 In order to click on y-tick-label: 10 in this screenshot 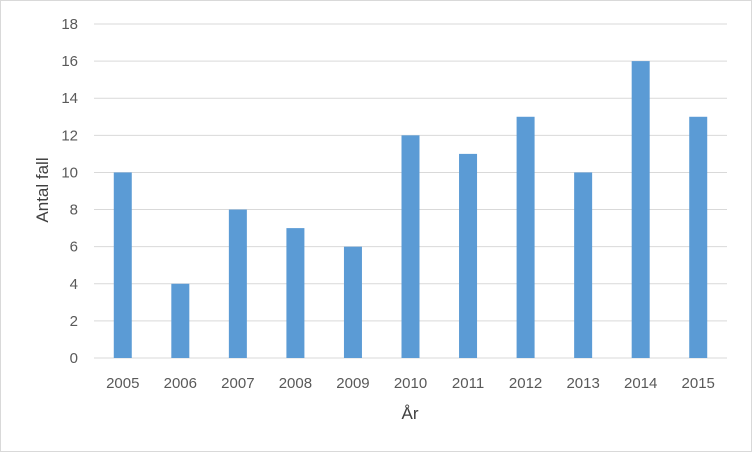, I will do `click(69, 172)`.